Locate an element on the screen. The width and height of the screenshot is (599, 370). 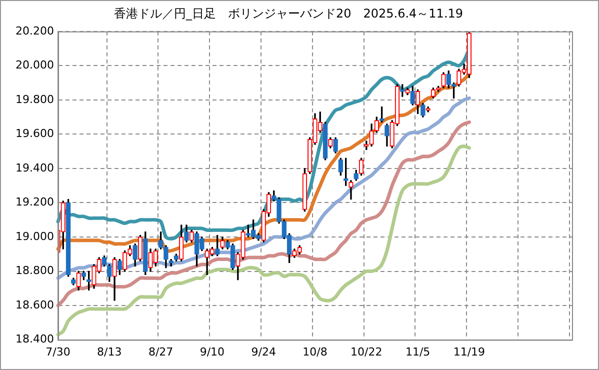
x-tick-label: 8/27 is located at coordinates (161, 351).